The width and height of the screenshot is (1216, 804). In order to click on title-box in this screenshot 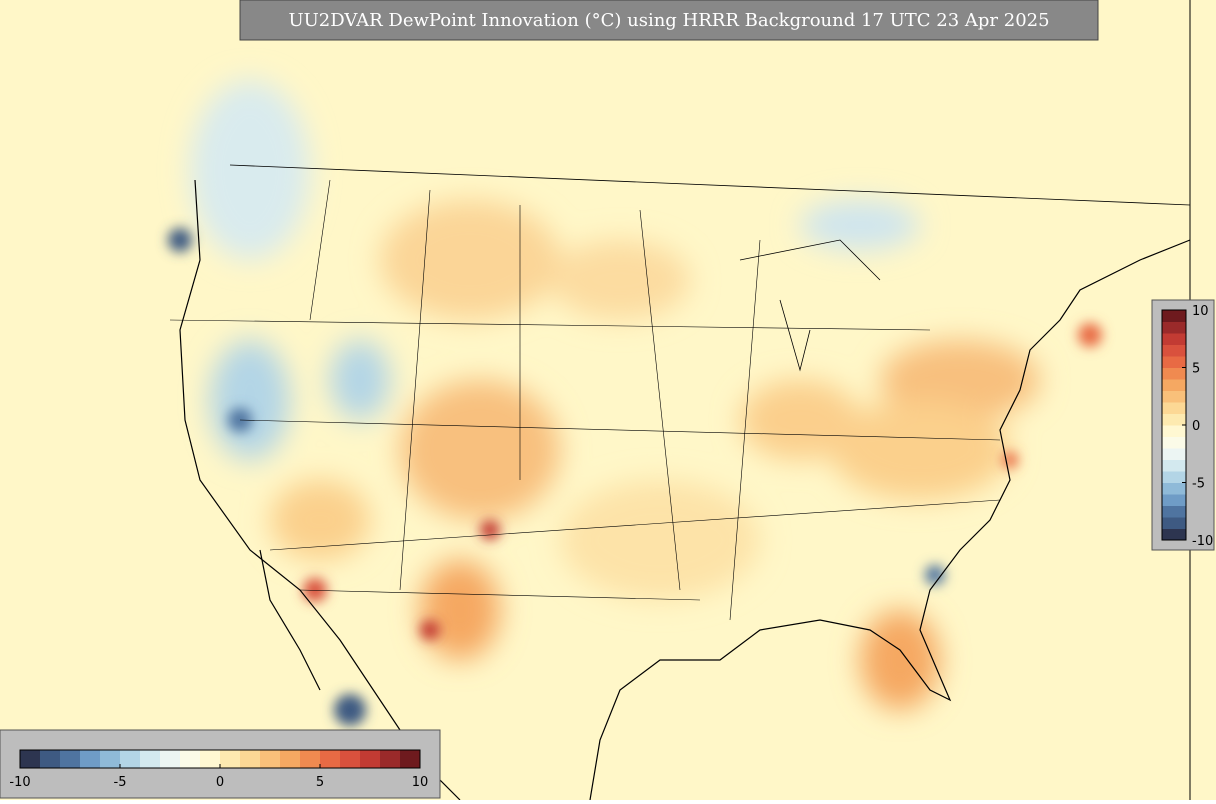, I will do `click(669, 20)`.